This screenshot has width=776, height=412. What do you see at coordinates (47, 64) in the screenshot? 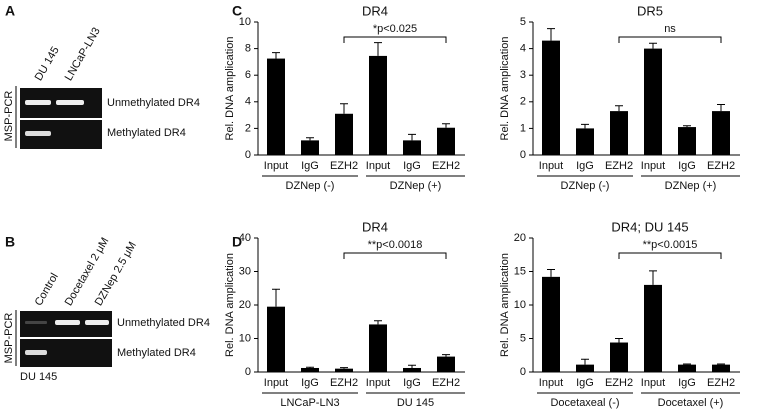
I see `lane-label: DU 145` at bounding box center [47, 64].